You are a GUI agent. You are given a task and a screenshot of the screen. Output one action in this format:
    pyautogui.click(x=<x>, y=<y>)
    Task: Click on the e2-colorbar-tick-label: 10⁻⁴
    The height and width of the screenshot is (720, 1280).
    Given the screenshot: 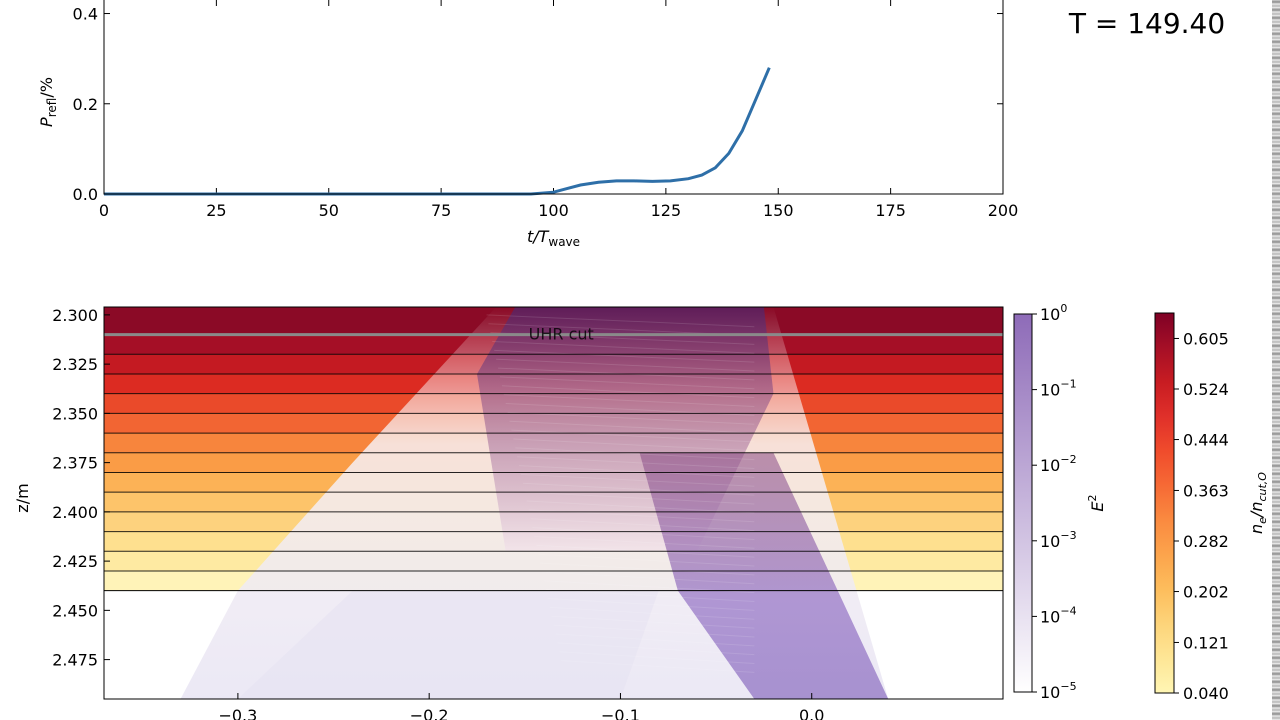 What is the action you would take?
    pyautogui.click(x=1058, y=615)
    